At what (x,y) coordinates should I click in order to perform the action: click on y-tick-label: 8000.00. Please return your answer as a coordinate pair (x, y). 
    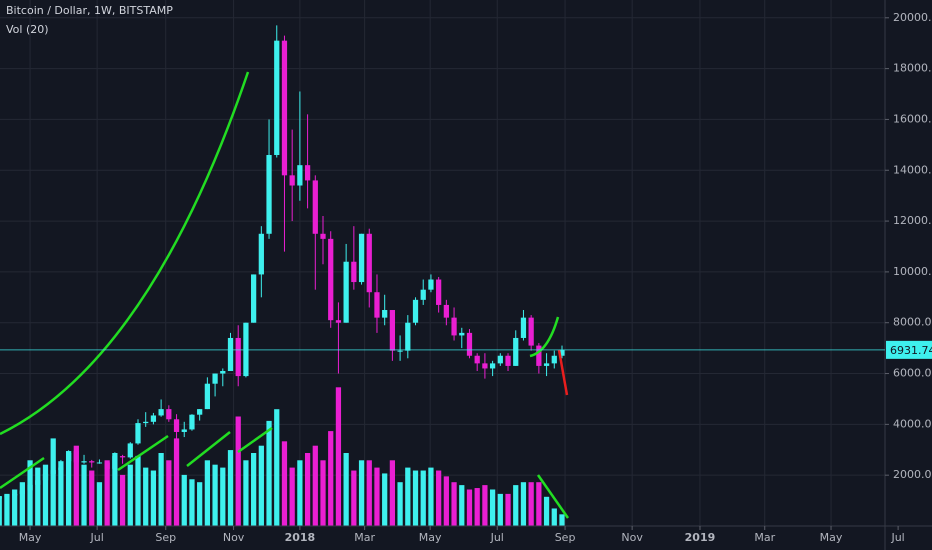
    Looking at the image, I should click on (912, 322).